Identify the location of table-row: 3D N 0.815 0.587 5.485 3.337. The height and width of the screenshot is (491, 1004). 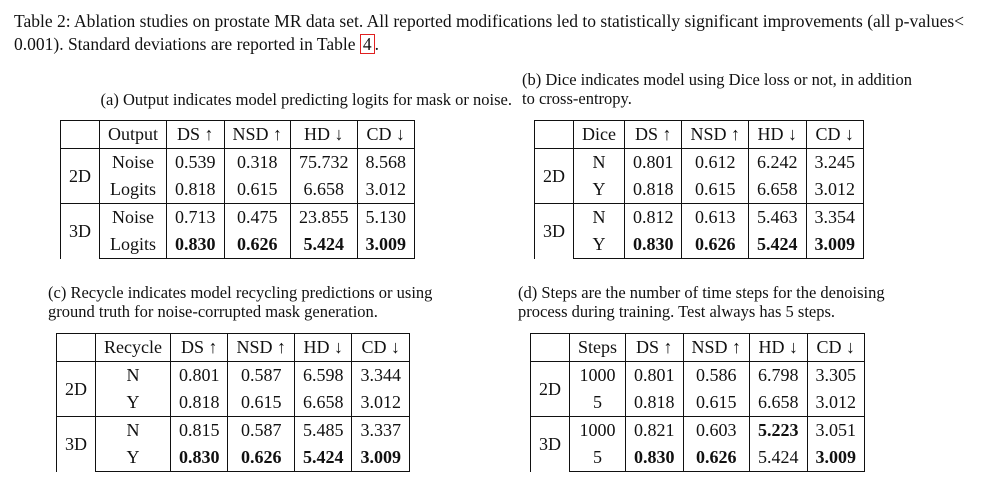
(233, 444).